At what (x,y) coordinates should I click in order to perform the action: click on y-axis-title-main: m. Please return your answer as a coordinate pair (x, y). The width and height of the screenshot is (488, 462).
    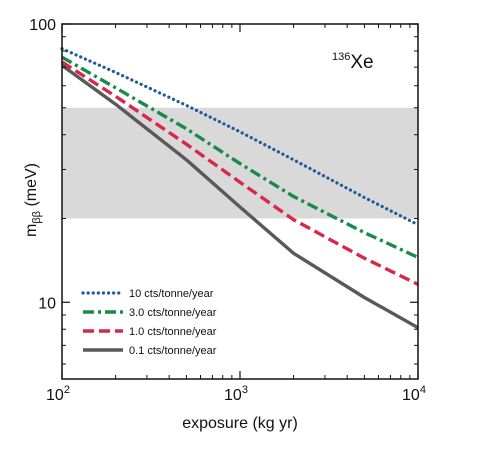
    Looking at the image, I should click on (31, 230).